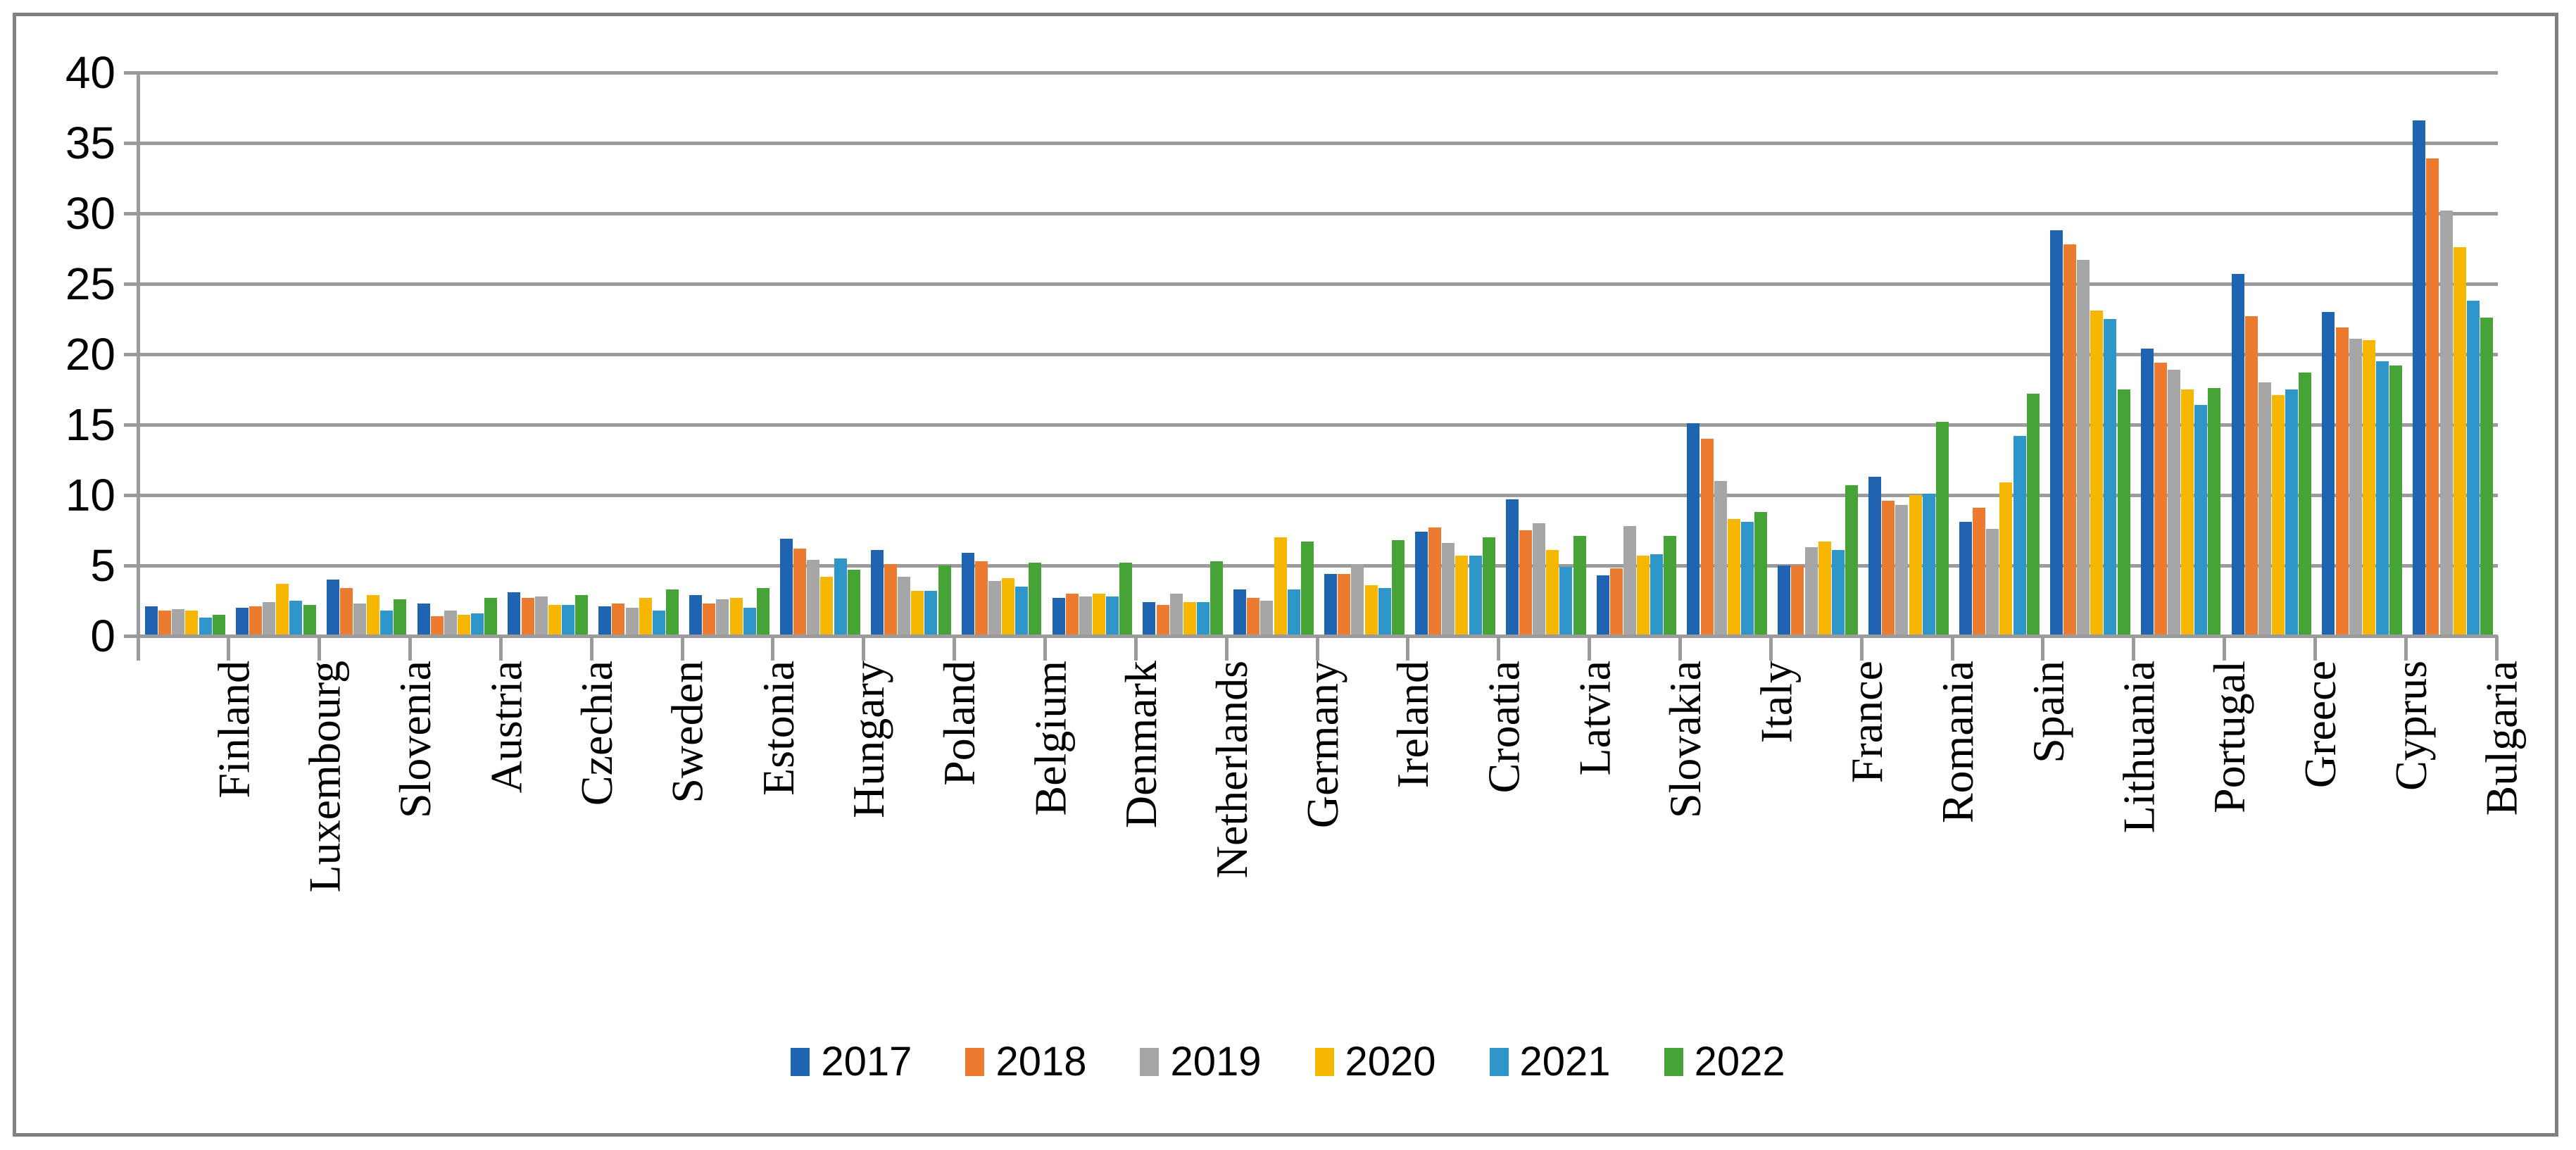 This screenshot has width=2576, height=1150. What do you see at coordinates (90, 283) in the screenshot?
I see `y-axis-tick-label: 25` at bounding box center [90, 283].